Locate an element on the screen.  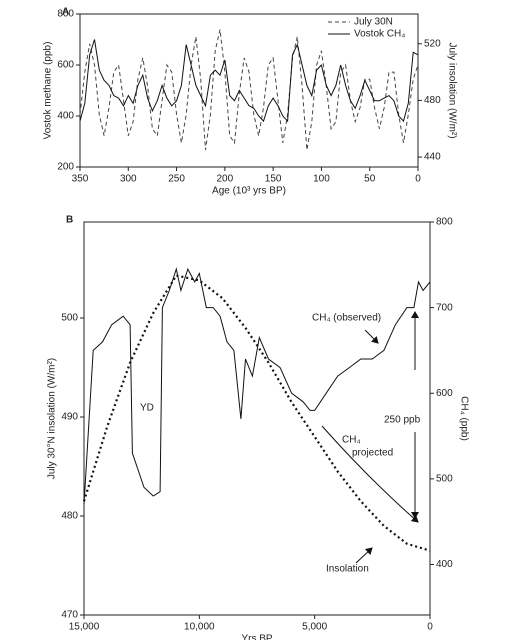
x-tick-label: 15,000 is located at coordinates (84, 627).